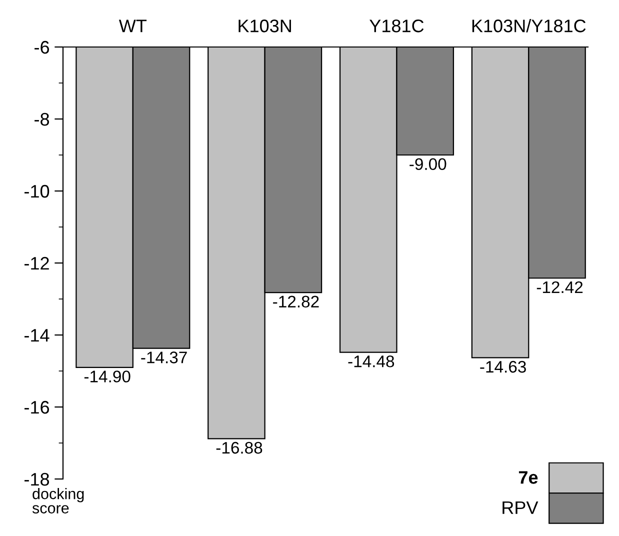 This screenshot has height=536, width=619. I want to click on data-label: -12.42, so click(559, 287).